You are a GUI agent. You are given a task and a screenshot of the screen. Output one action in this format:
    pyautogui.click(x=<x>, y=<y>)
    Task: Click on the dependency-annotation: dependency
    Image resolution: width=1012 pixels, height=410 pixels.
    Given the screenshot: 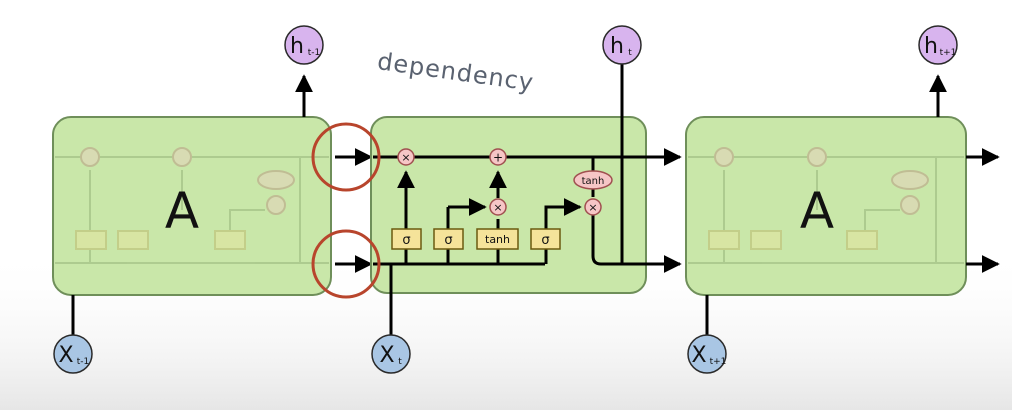 What is the action you would take?
    pyautogui.click(x=456, y=72)
    